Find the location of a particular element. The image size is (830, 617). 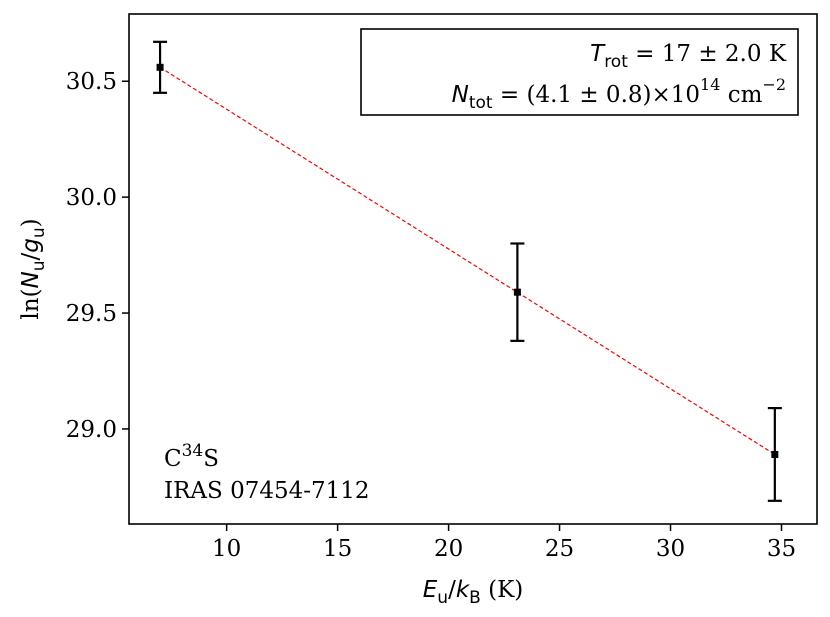

y-axis-label: ln(Nu/gu) is located at coordinates (33, 268).